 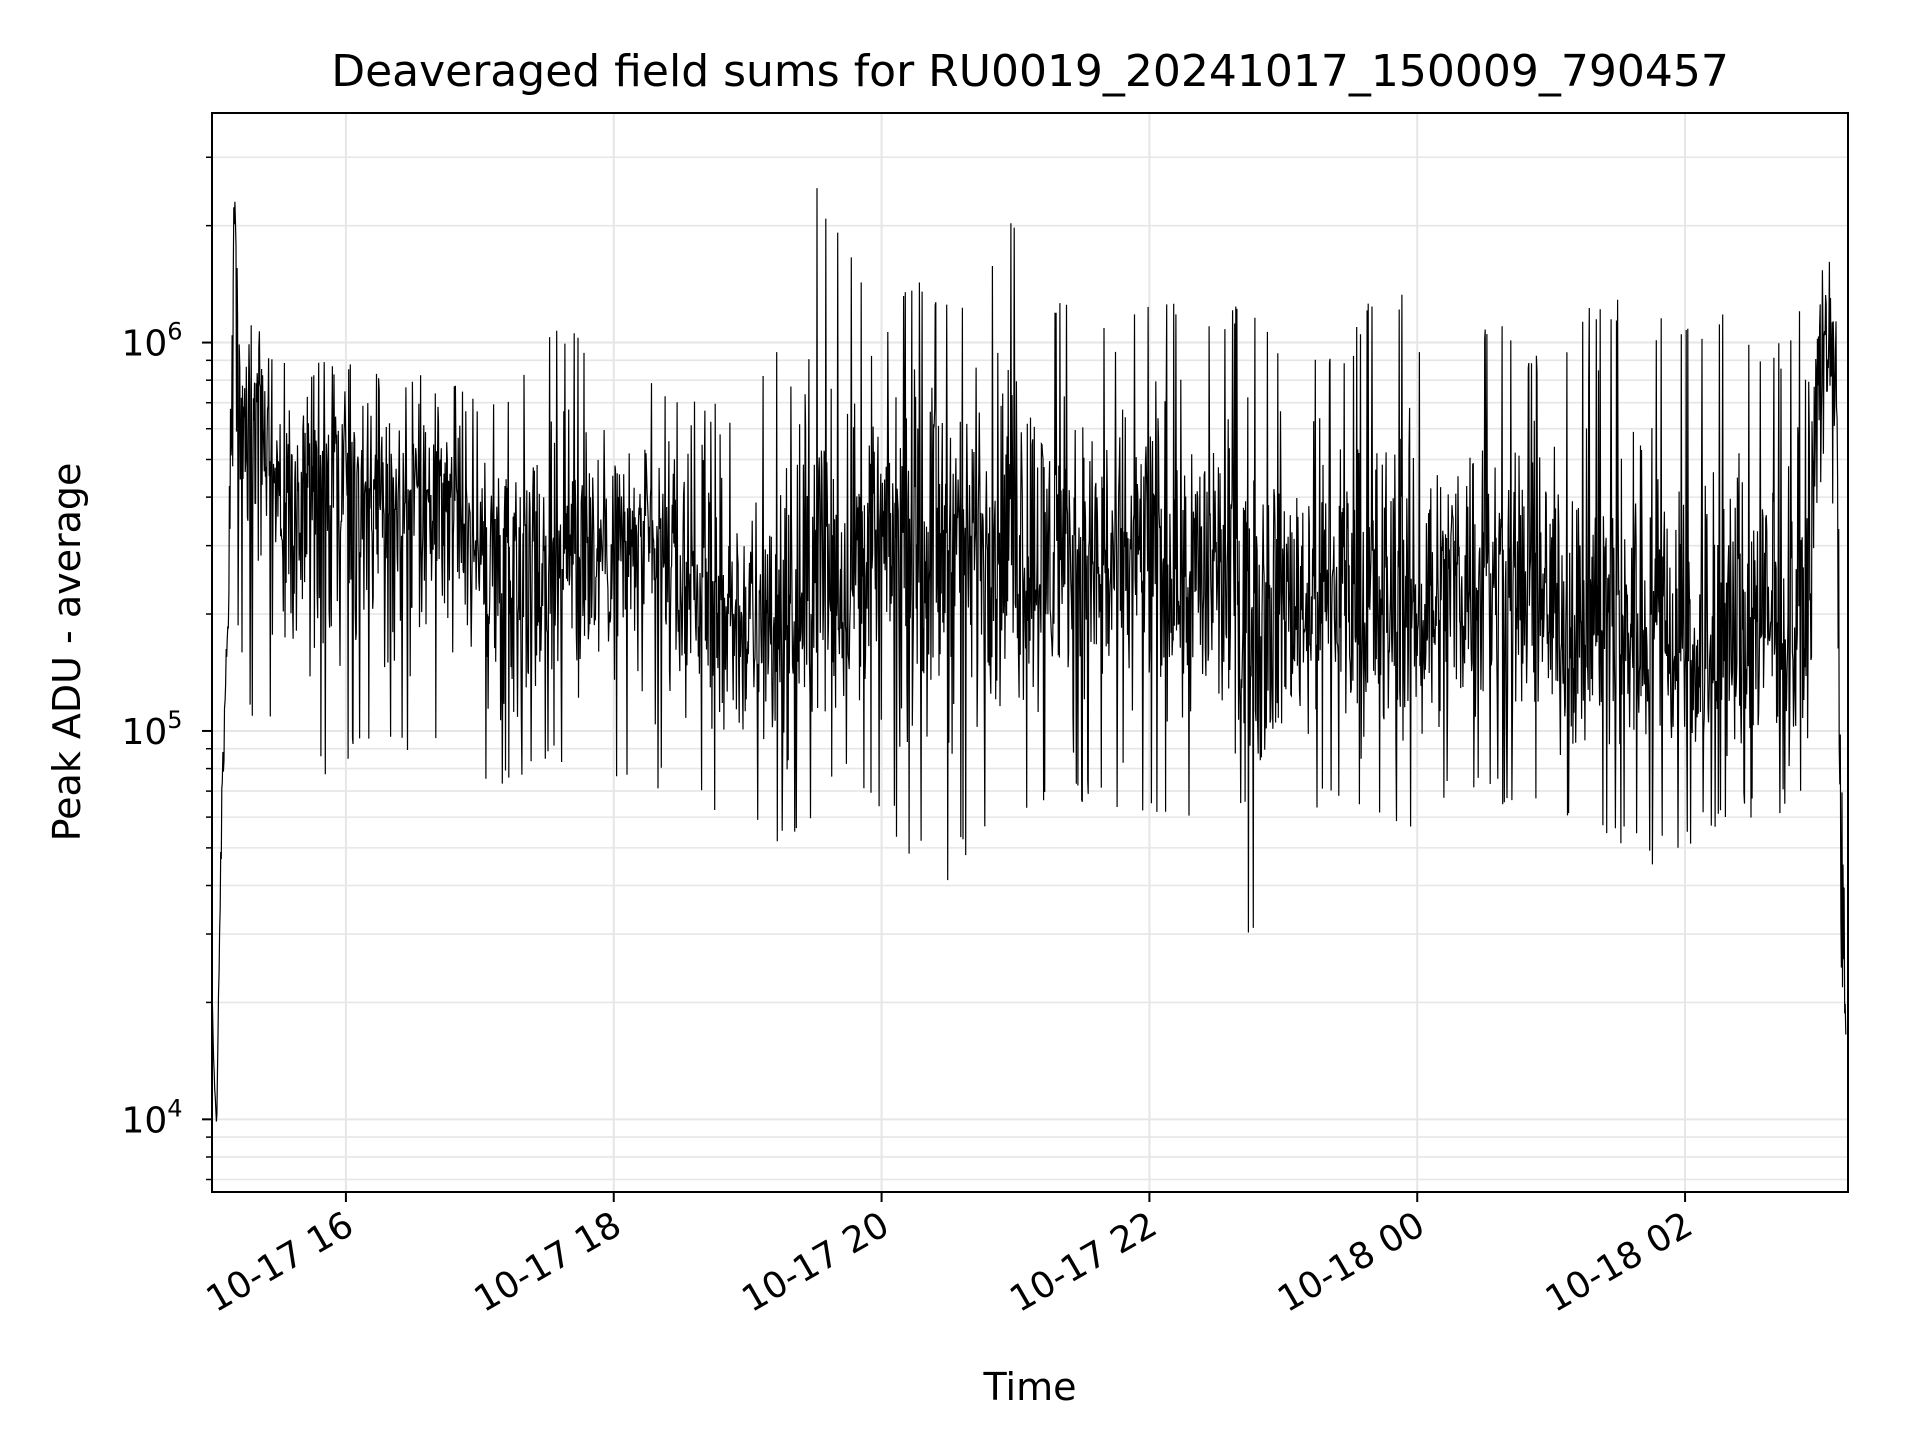 I want to click on x-axis-label: Time, so click(x=1030, y=1387).